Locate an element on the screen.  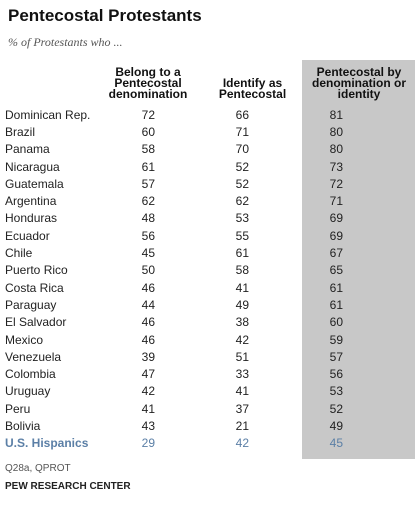
value-either: 49 is located at coordinates (336, 425).